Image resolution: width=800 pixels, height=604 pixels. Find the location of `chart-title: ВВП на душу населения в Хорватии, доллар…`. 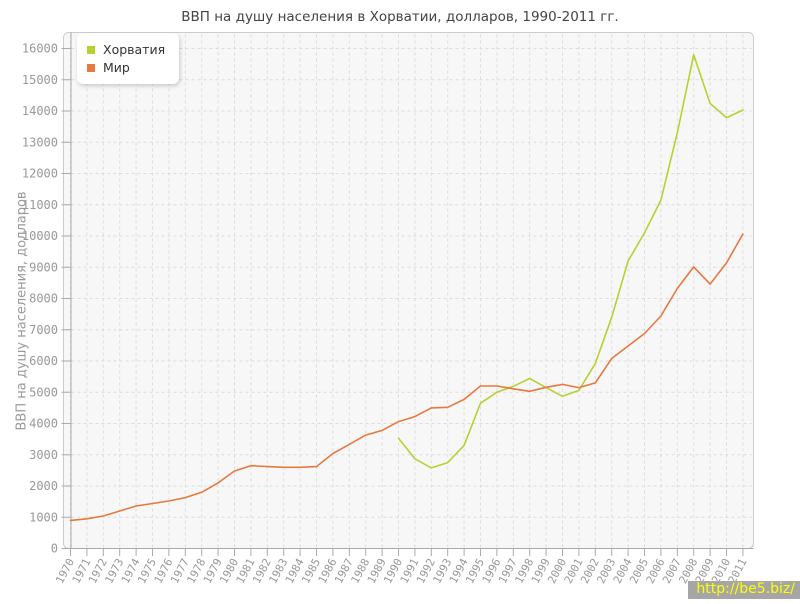

chart-title: ВВП на душу населения в Хорватии, доллар… is located at coordinates (400, 17).